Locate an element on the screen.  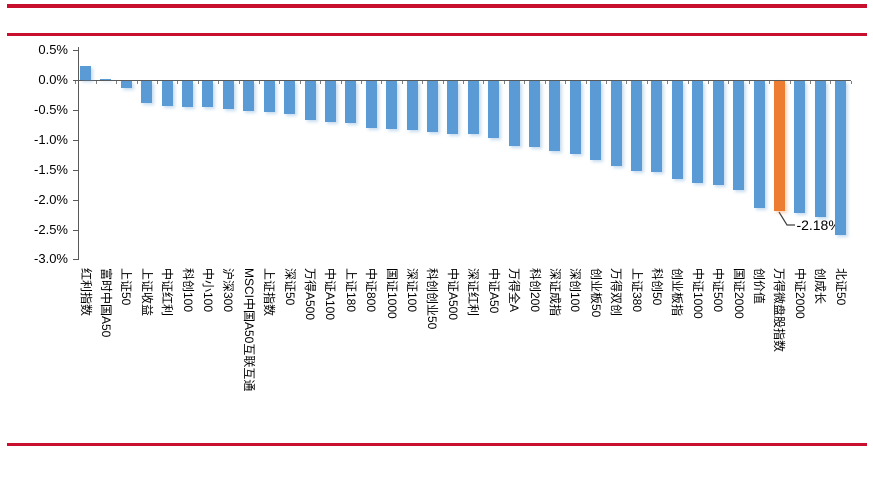
x-category-label: 中证A50 is located at coordinates (493, 291).